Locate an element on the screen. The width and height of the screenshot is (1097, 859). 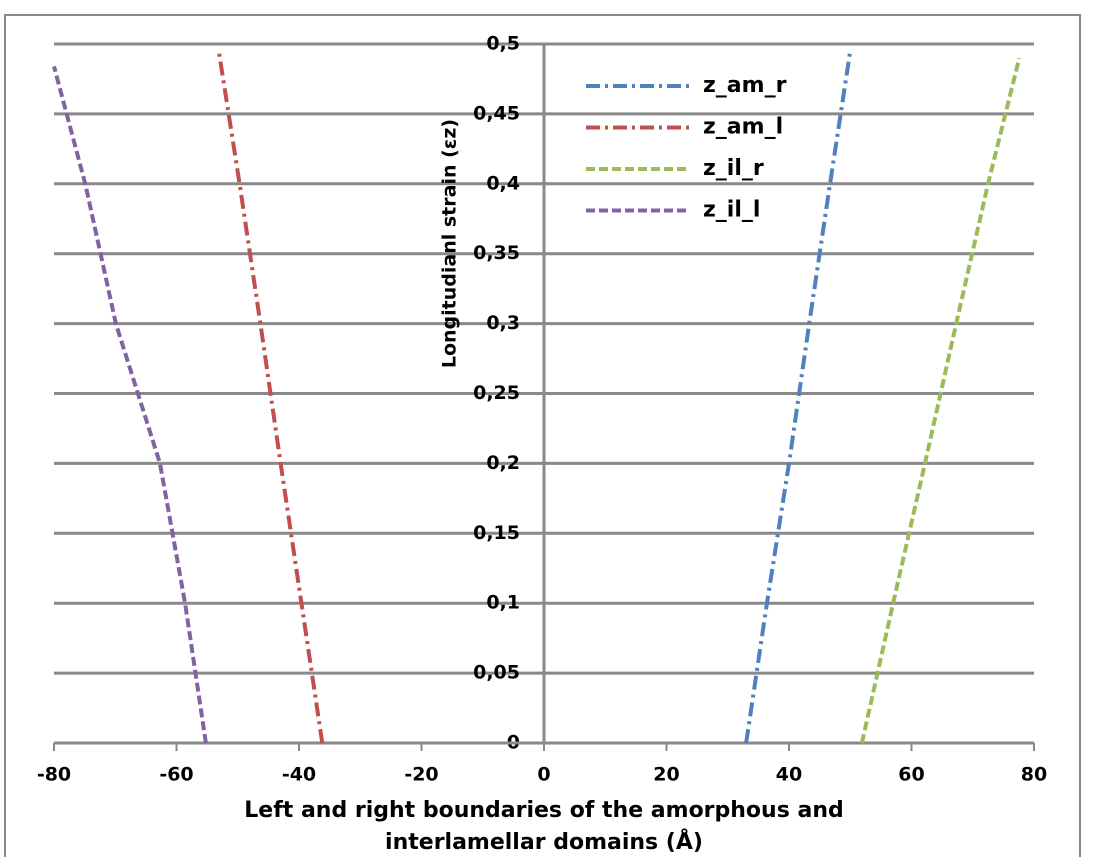
legend-label: z_il_l is located at coordinates (731, 210).